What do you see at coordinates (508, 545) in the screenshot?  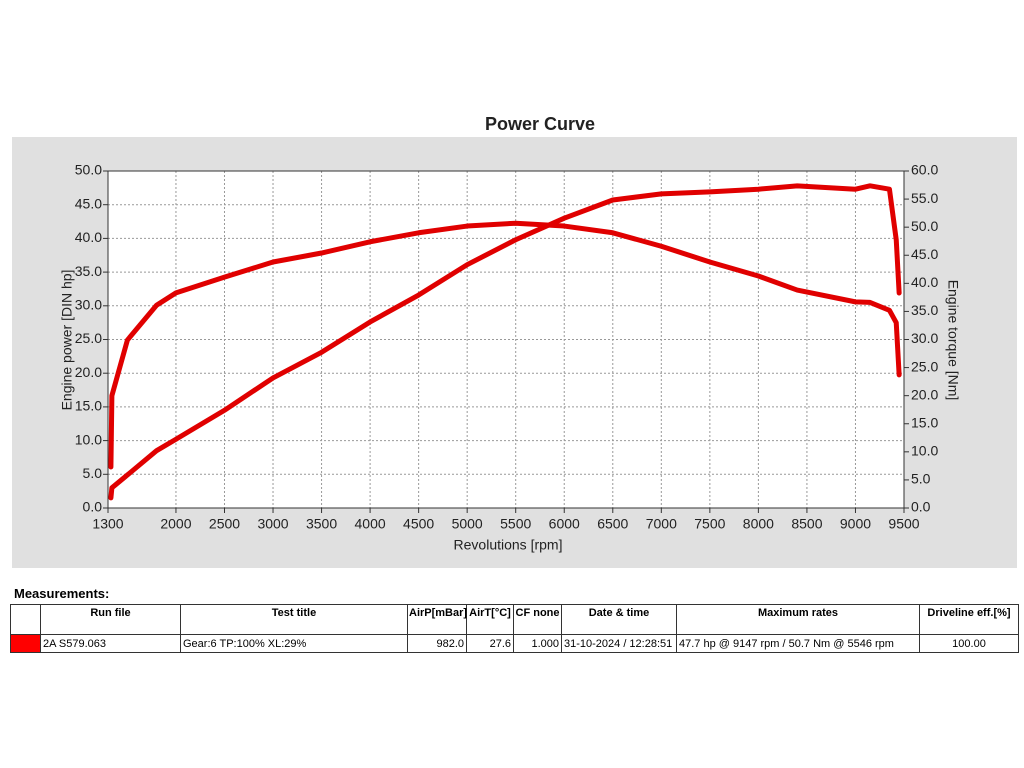 I see `x-axis-label: Revolutions [rpm]` at bounding box center [508, 545].